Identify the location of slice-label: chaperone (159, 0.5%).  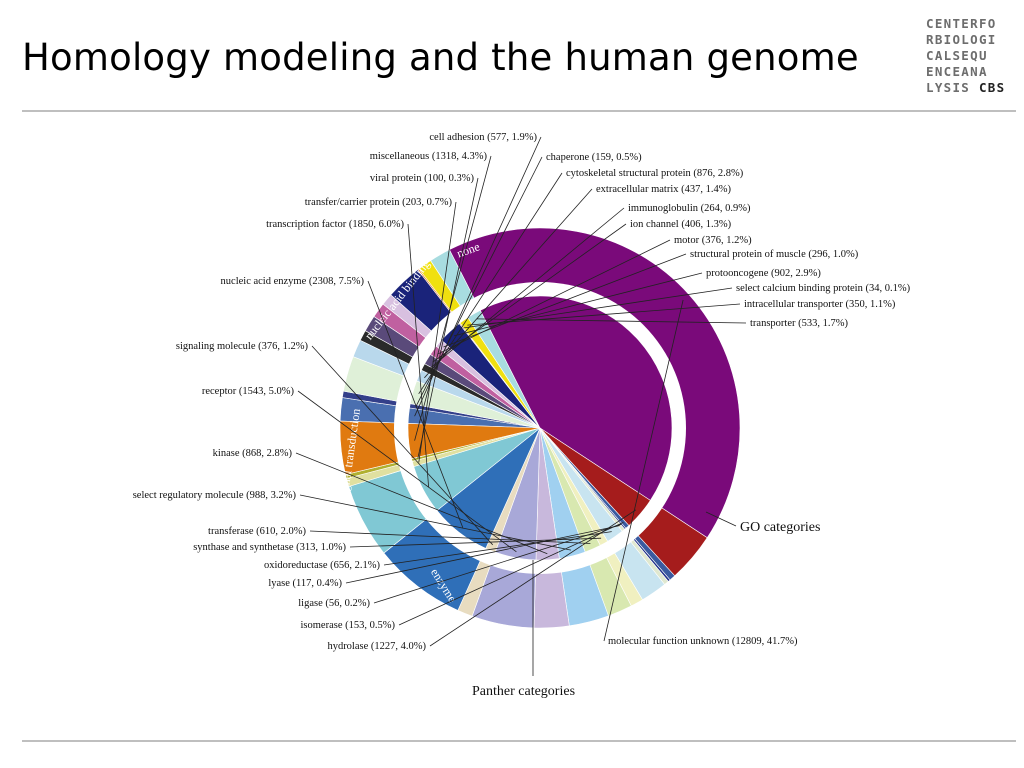
(594, 157).